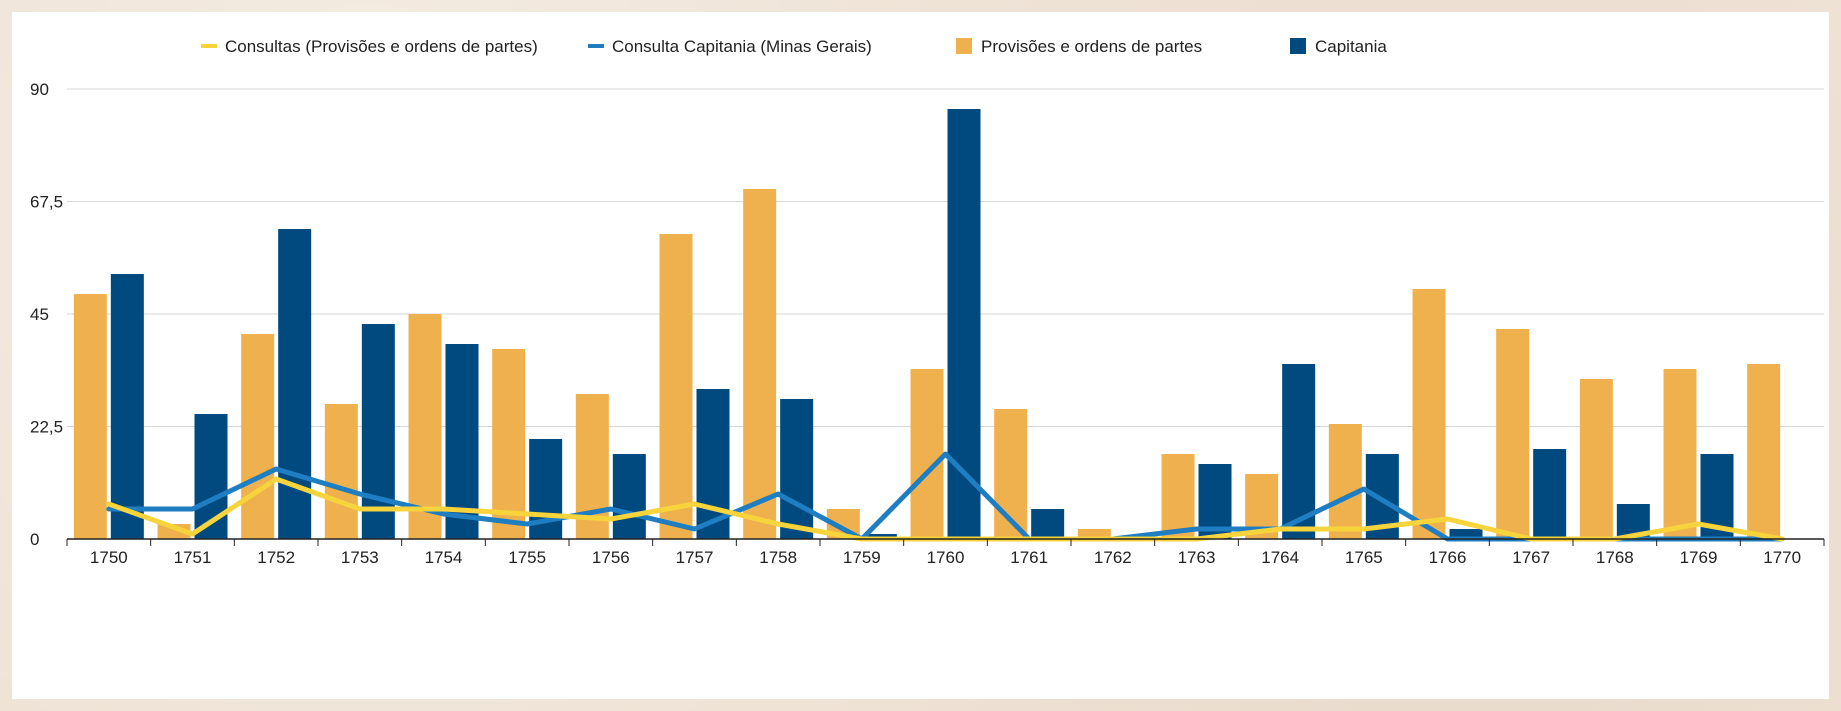 This screenshot has height=711, width=1841. What do you see at coordinates (945, 509) in the screenshot?
I see `line-consultas` at bounding box center [945, 509].